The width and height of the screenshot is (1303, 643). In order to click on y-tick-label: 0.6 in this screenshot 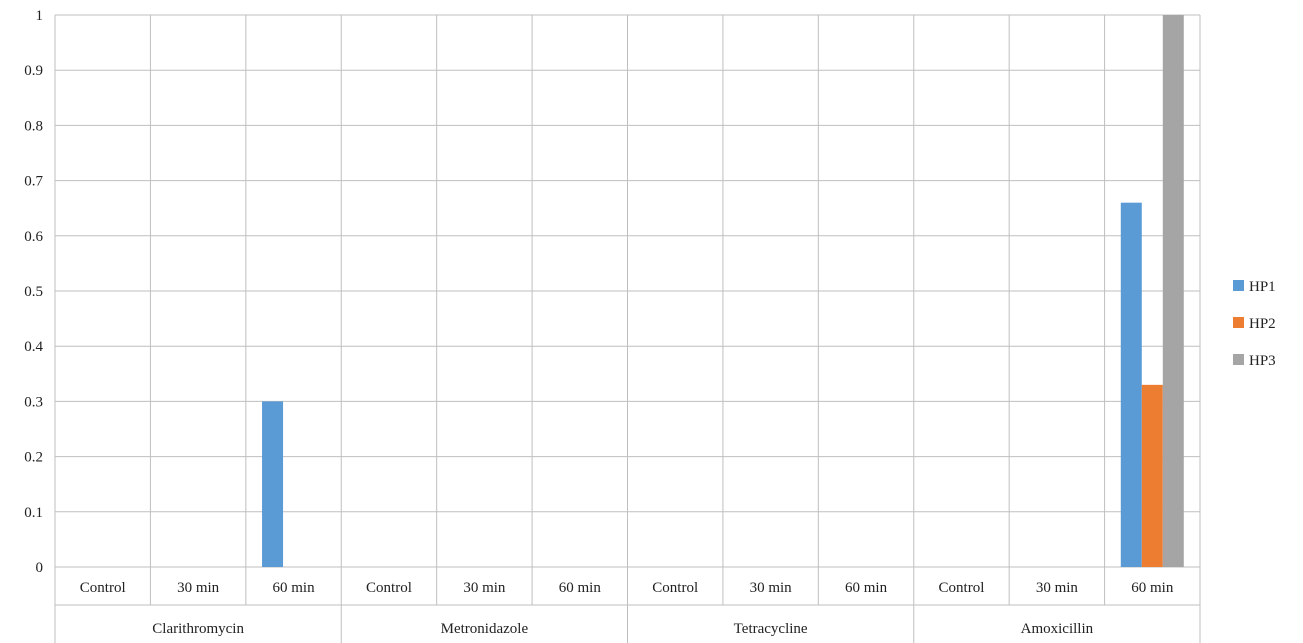, I will do `click(33, 237)`.